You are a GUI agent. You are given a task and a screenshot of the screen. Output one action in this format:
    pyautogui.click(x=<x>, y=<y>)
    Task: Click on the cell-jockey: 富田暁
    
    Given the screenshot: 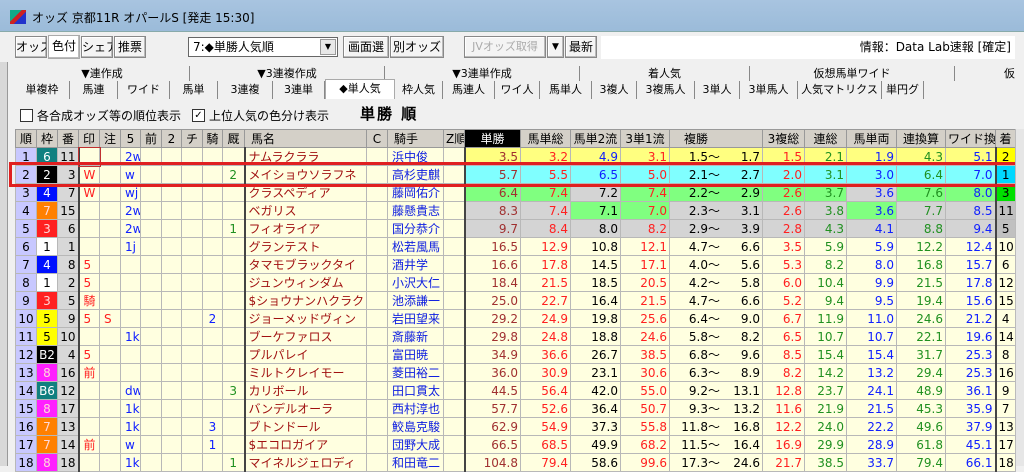 What is the action you would take?
    pyautogui.click(x=415, y=354)
    